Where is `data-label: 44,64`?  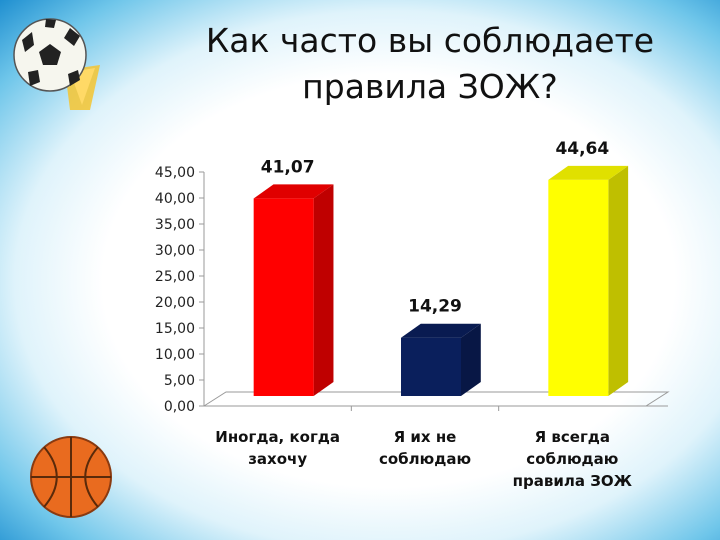 data-label: 44,64 is located at coordinates (582, 149).